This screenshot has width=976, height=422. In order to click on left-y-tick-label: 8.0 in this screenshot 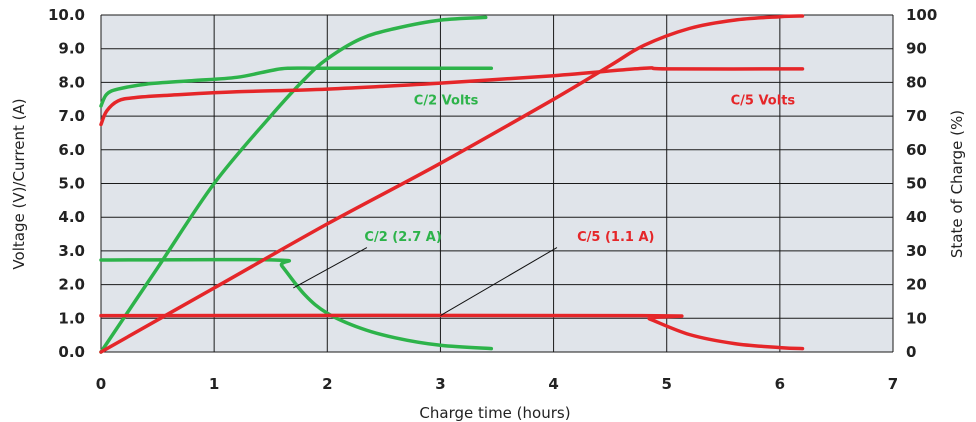, I will do `click(71, 82)`.